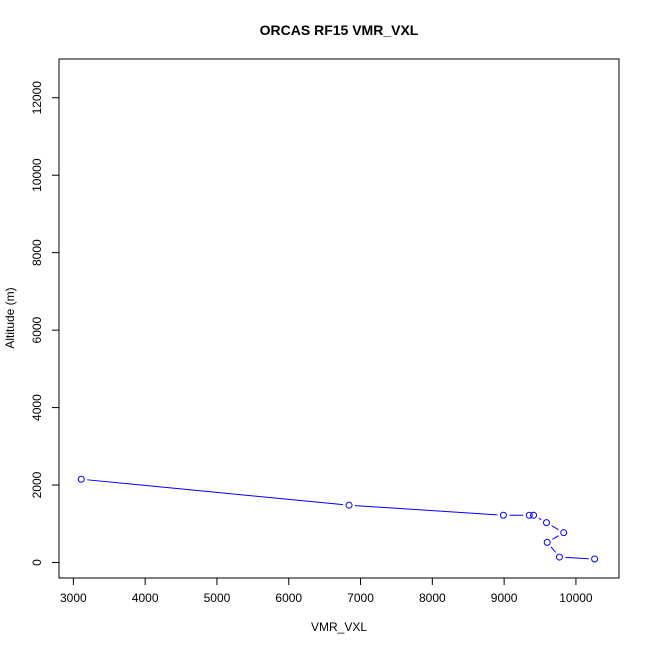  What do you see at coordinates (432, 598) in the screenshot?
I see `x-tick-label: 8000` at bounding box center [432, 598].